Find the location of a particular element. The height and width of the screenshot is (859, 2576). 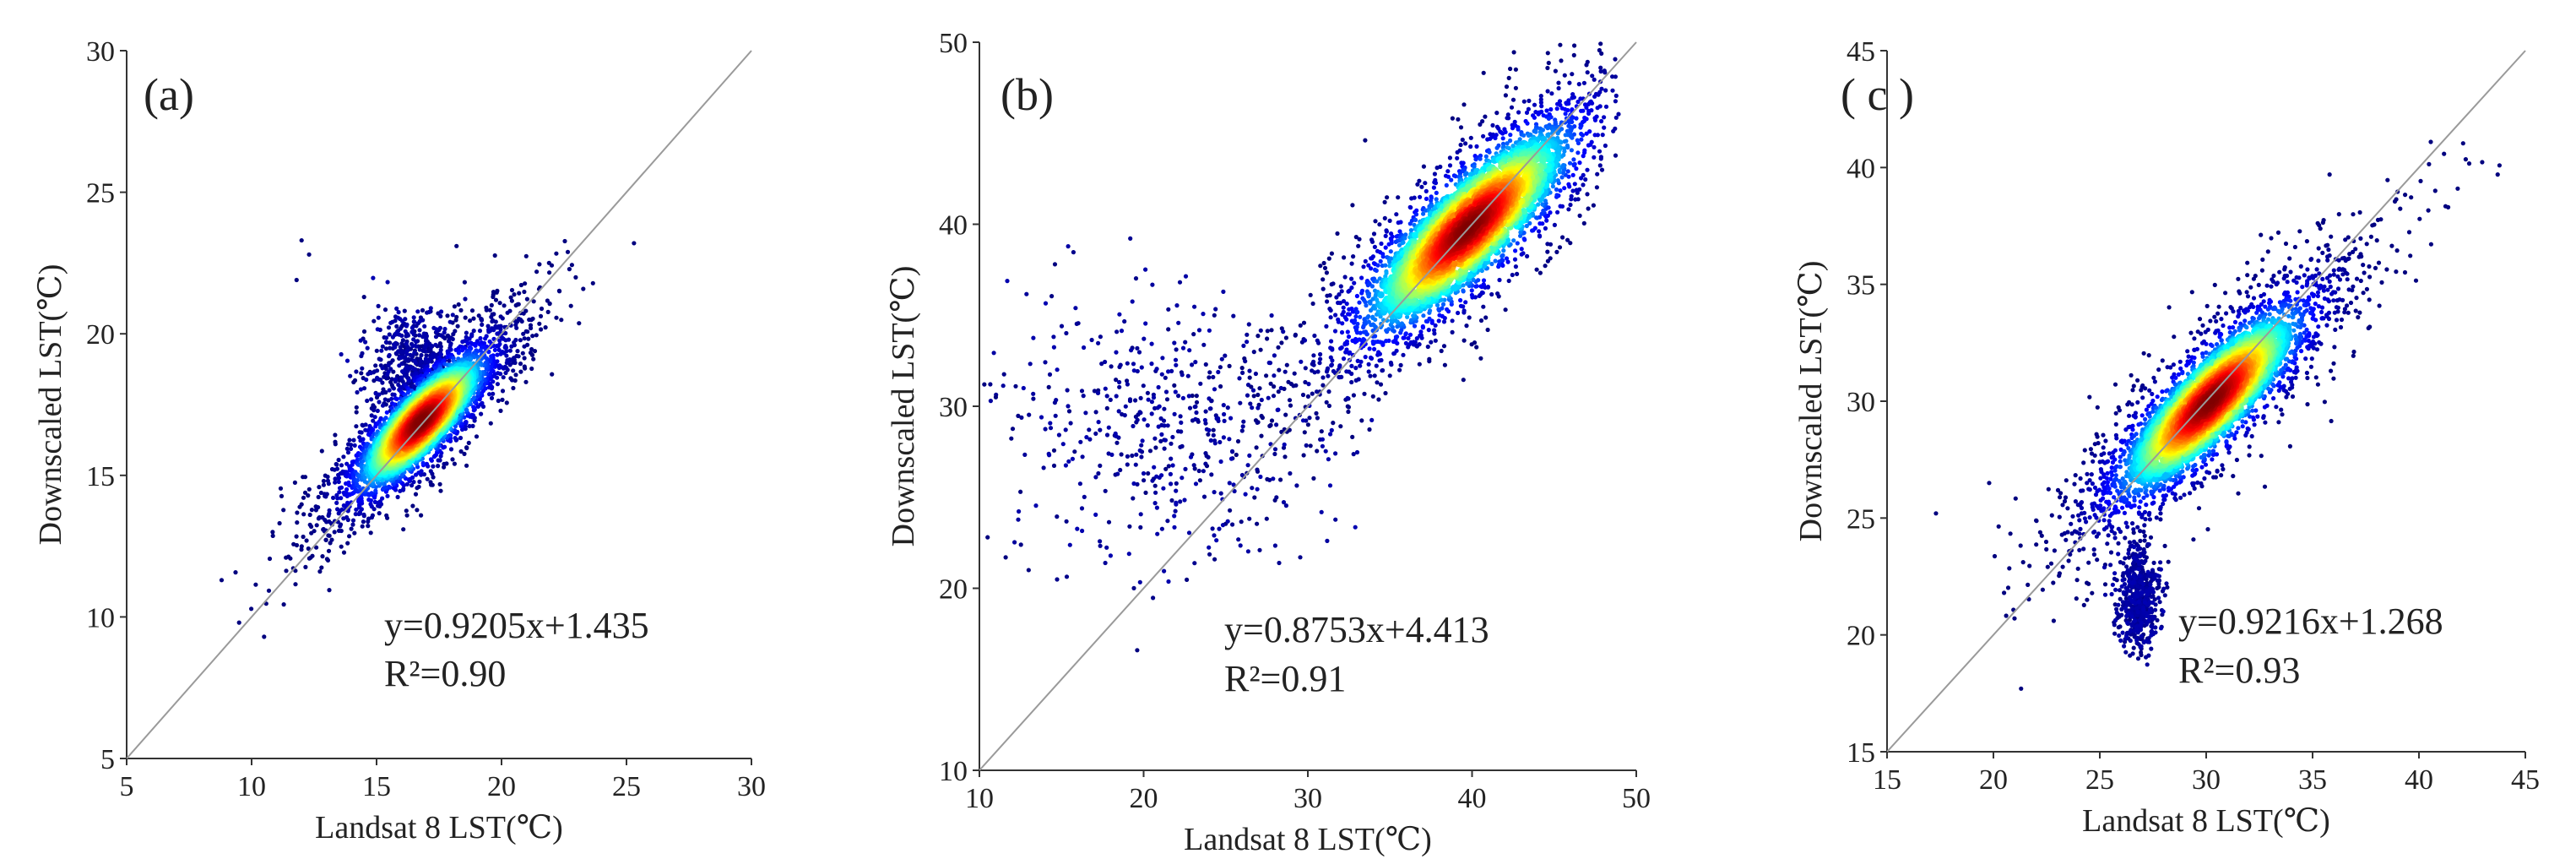

outlier-point is located at coordinates (456, 245).